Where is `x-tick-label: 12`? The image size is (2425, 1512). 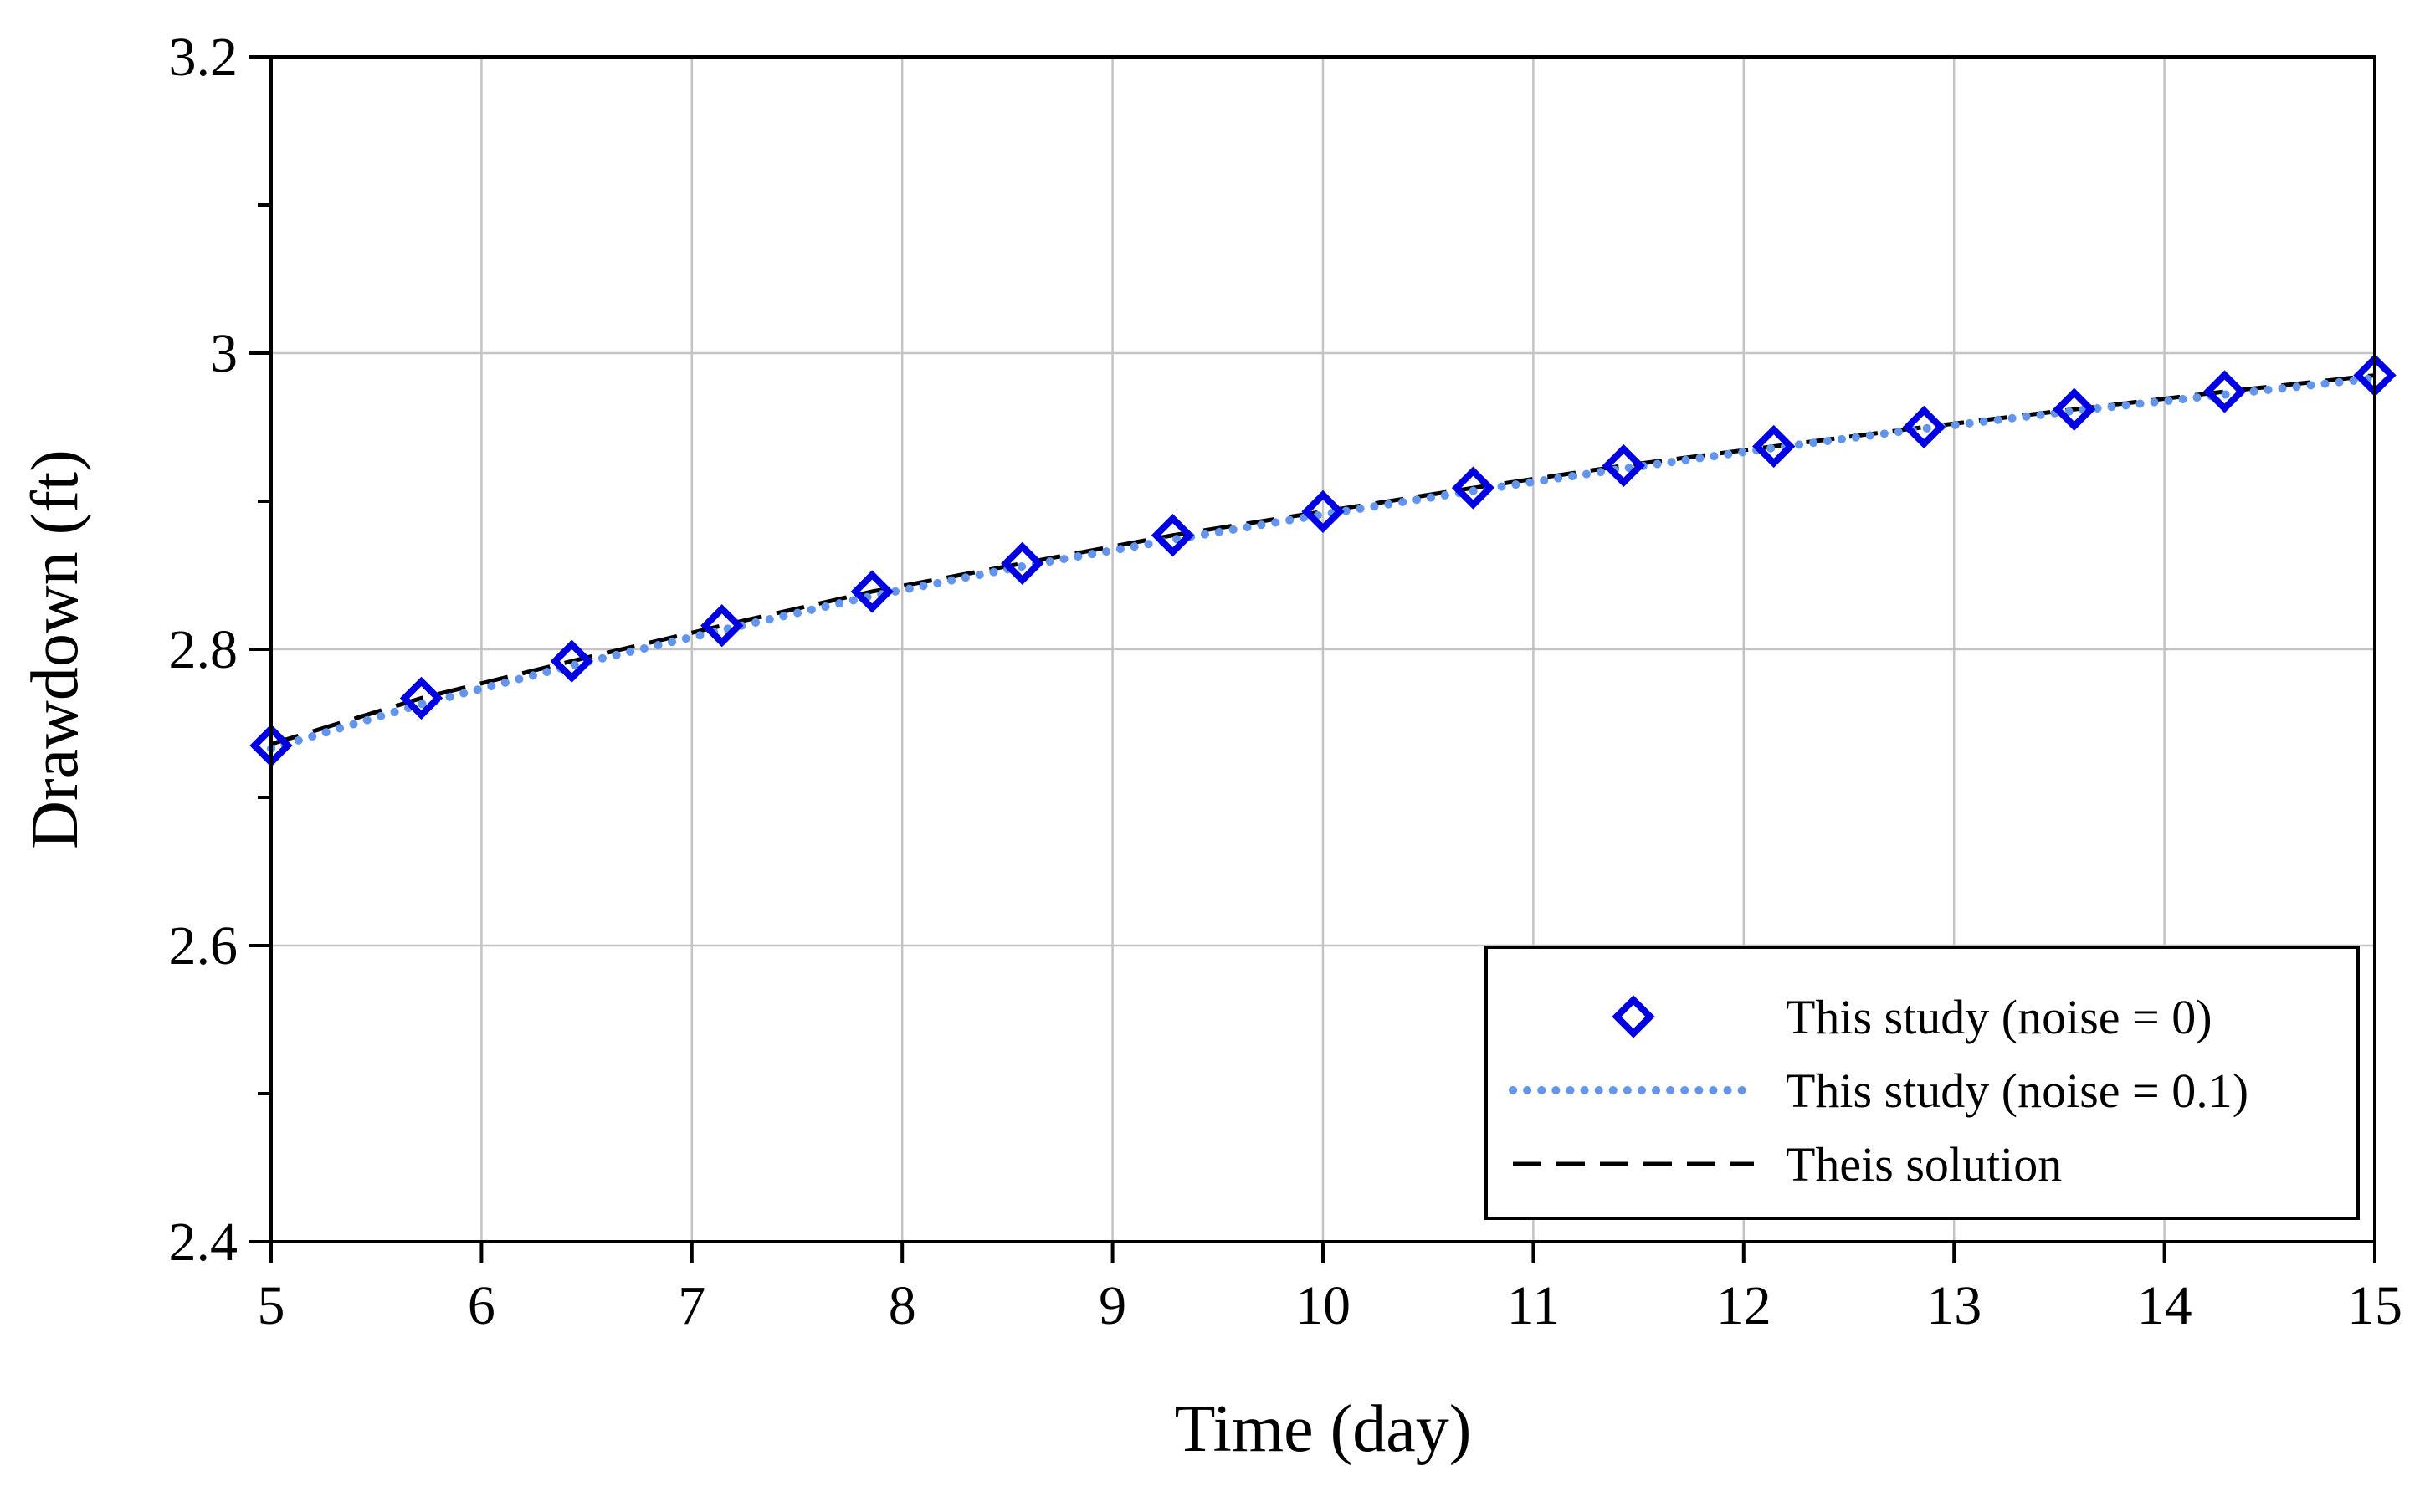 x-tick-label: 12 is located at coordinates (1743, 1305).